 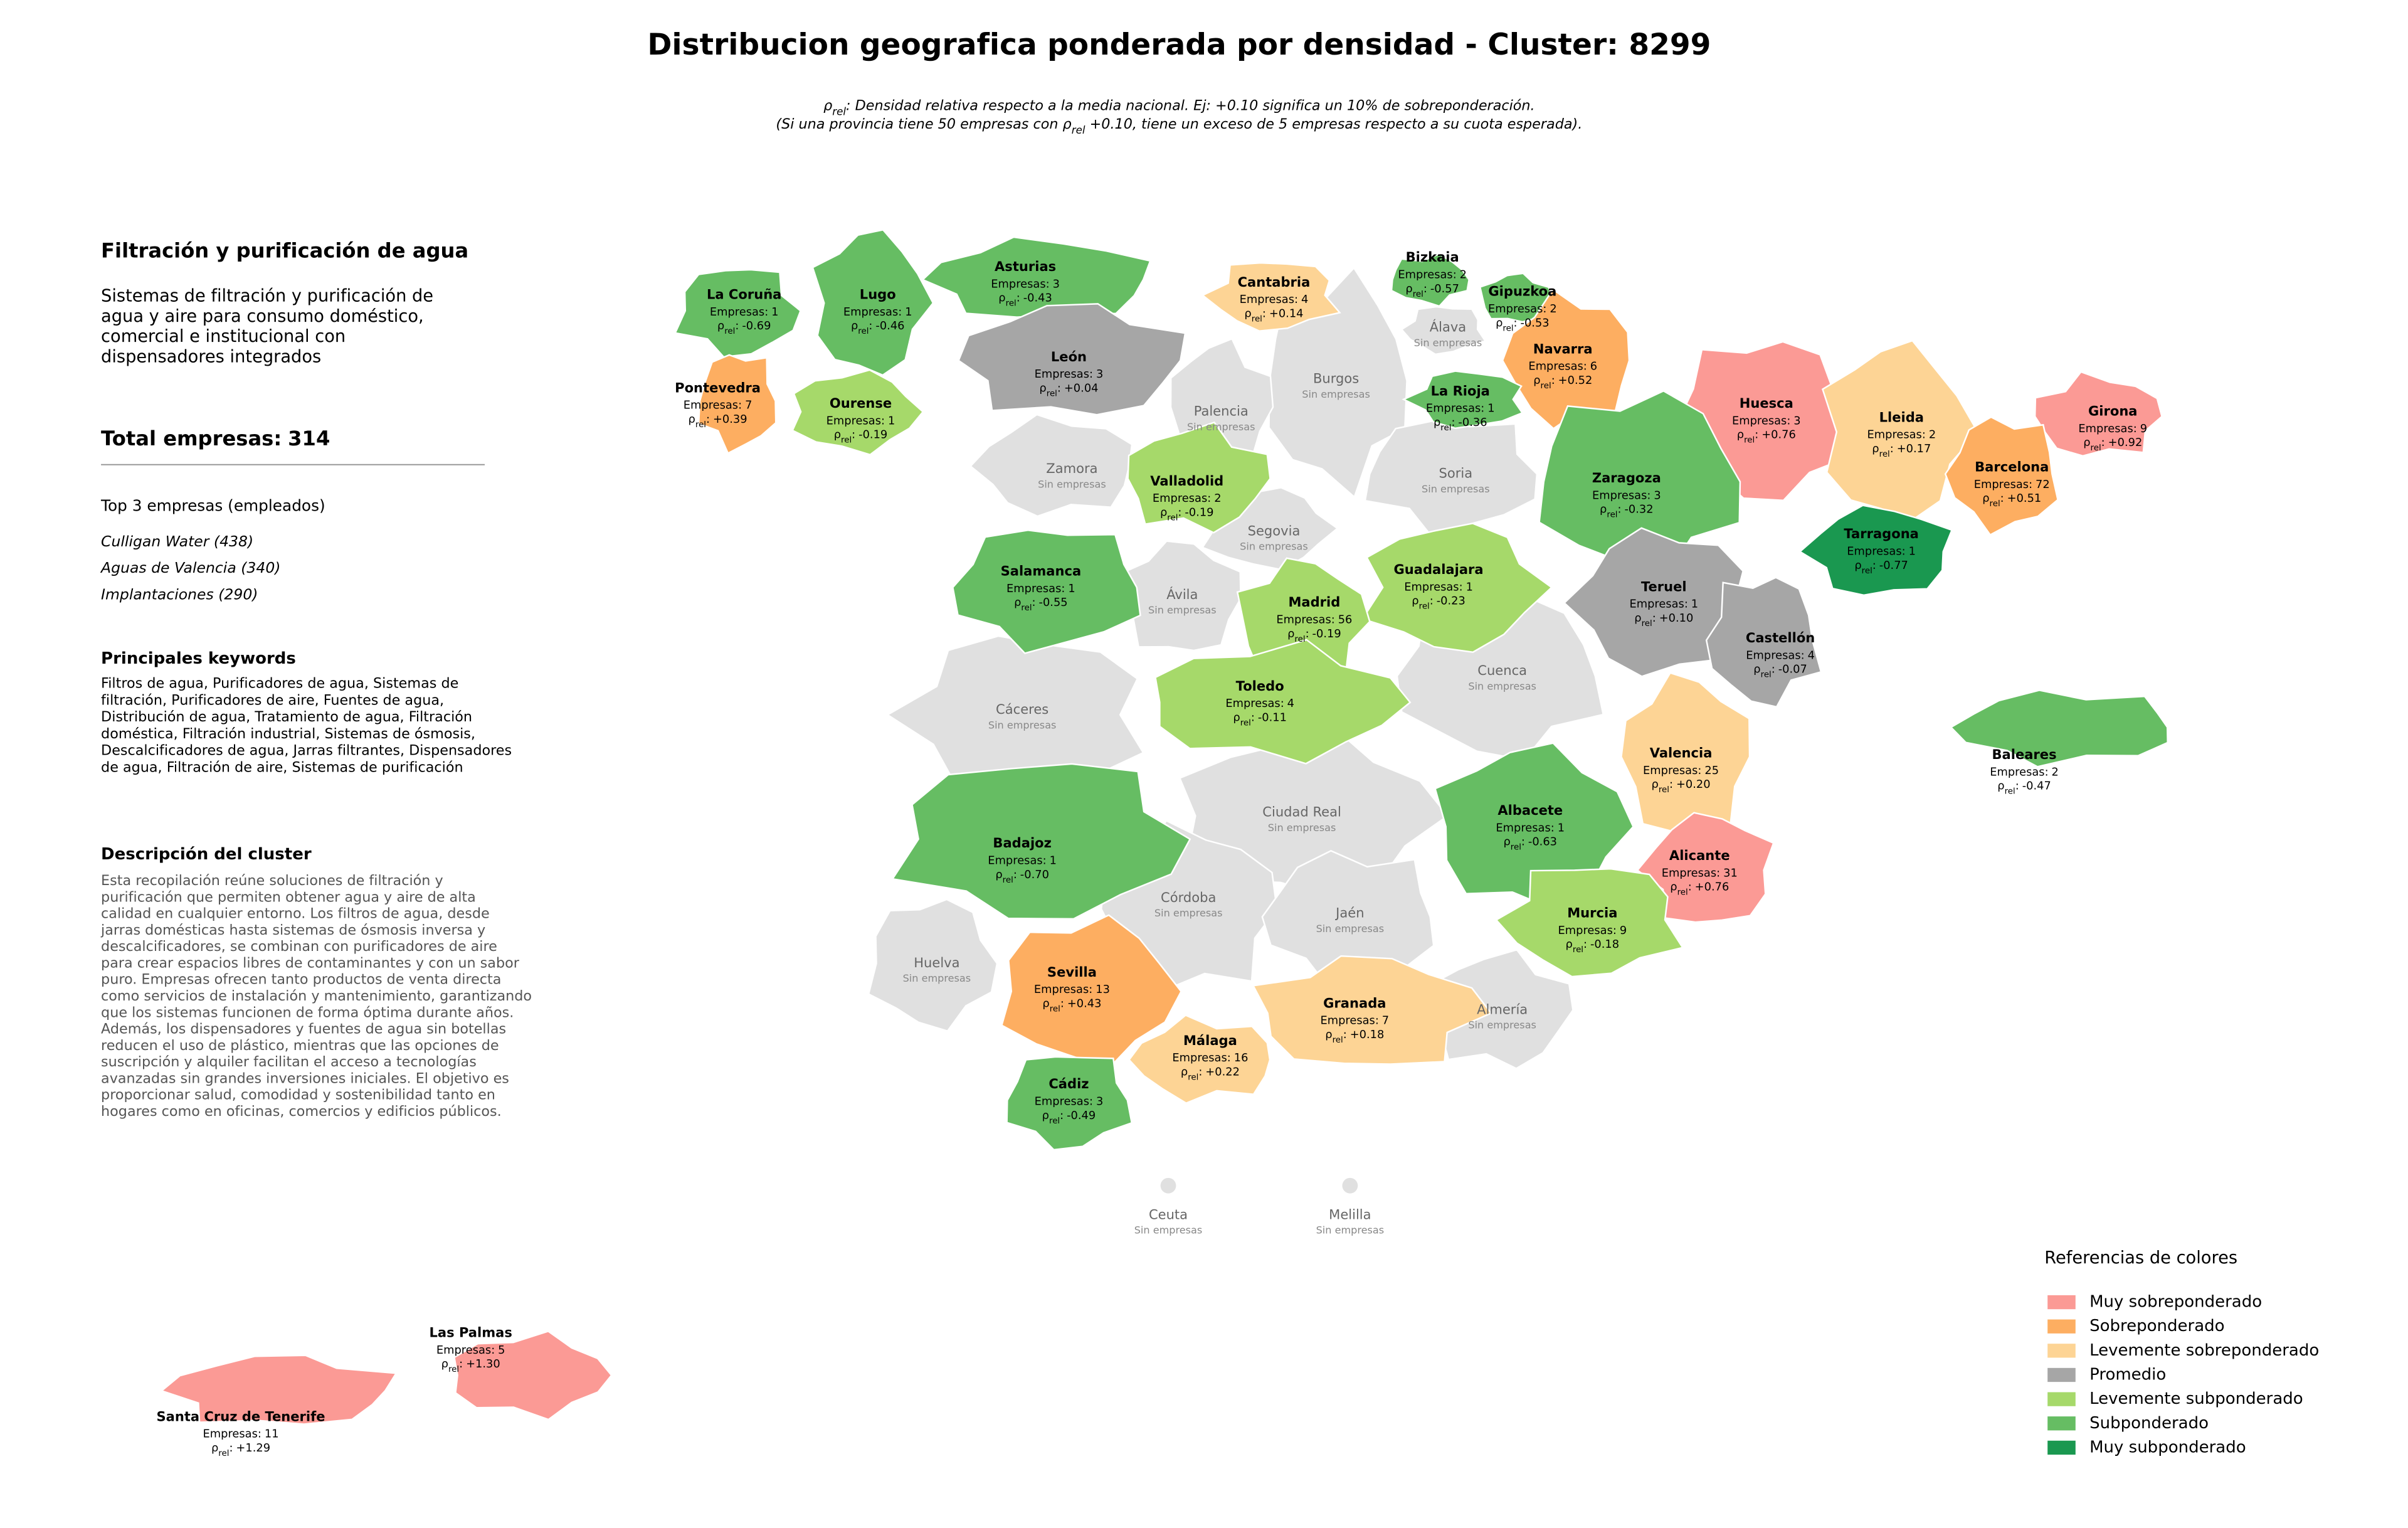 I want to click on province-count-part: 25, so click(x=1711, y=770).